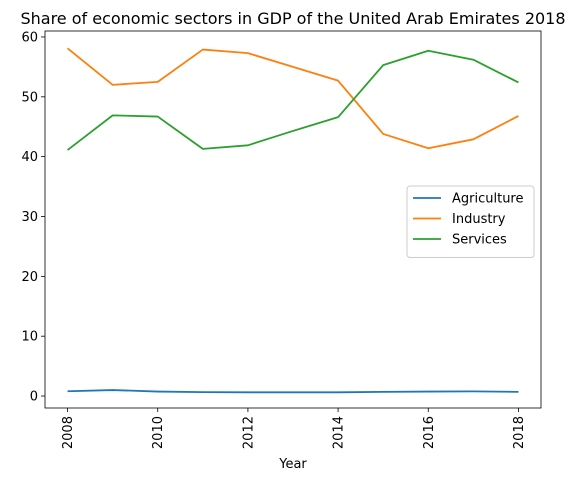  Describe the element at coordinates (429, 432) in the screenshot. I see `x-tick-label-4: 2016` at that location.